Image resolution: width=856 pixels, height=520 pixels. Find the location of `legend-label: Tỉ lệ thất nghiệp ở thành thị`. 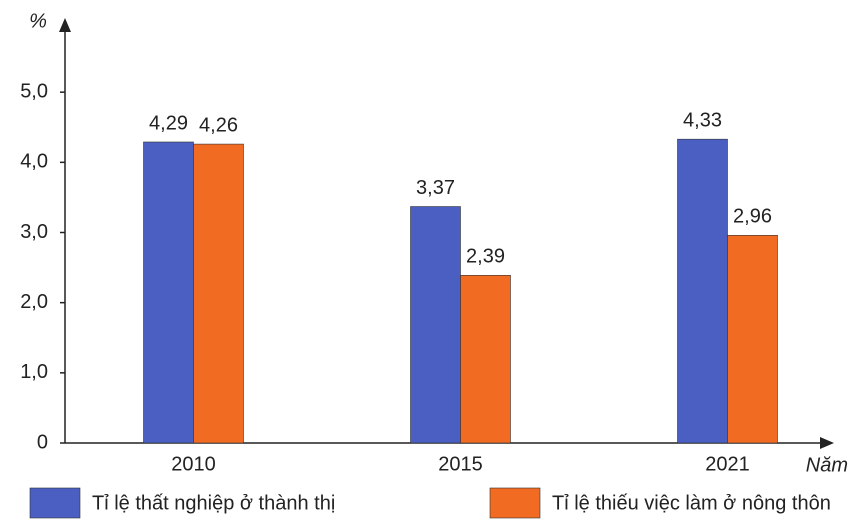

legend-label: Tỉ lệ thất nghiệp ở thành thị is located at coordinates (213, 503).